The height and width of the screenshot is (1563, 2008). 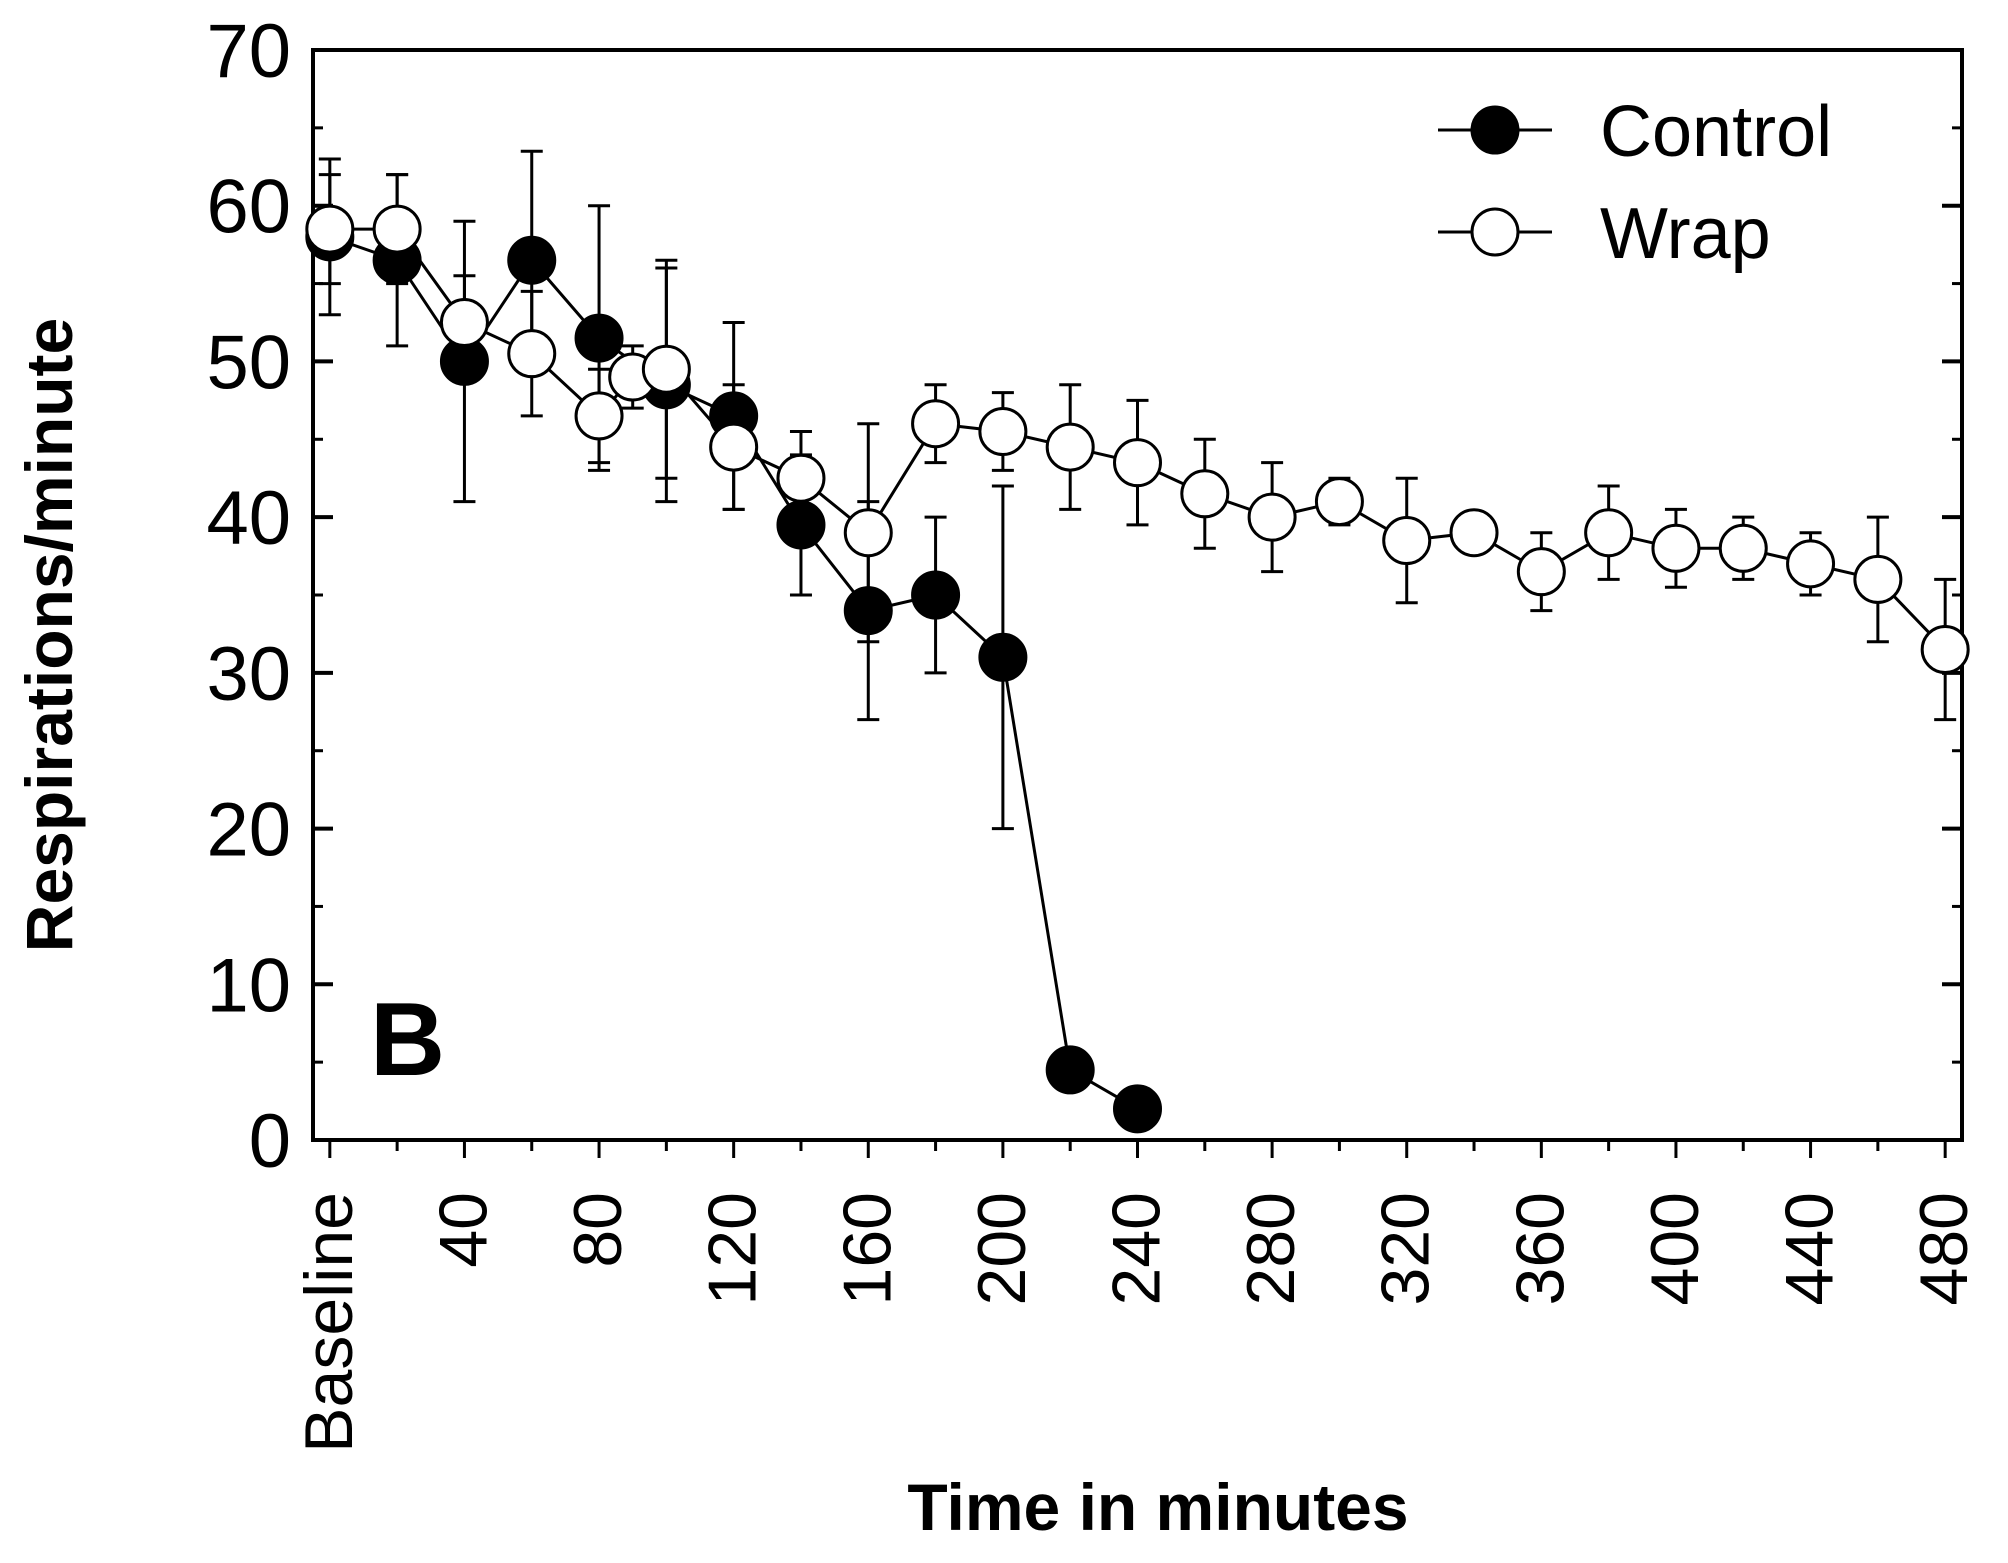 I want to click on x-tick-label: 320, so click(x=1406, y=1248).